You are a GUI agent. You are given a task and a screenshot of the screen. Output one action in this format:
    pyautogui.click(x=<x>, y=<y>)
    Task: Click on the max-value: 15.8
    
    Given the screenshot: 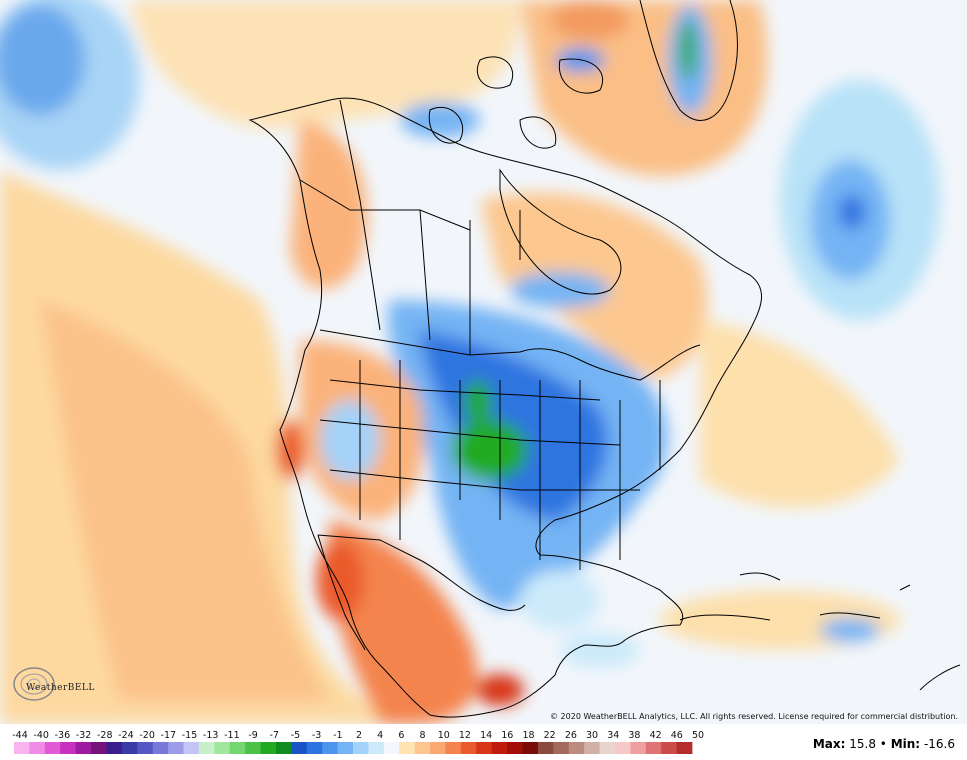 What is the action you would take?
    pyautogui.click(x=862, y=744)
    